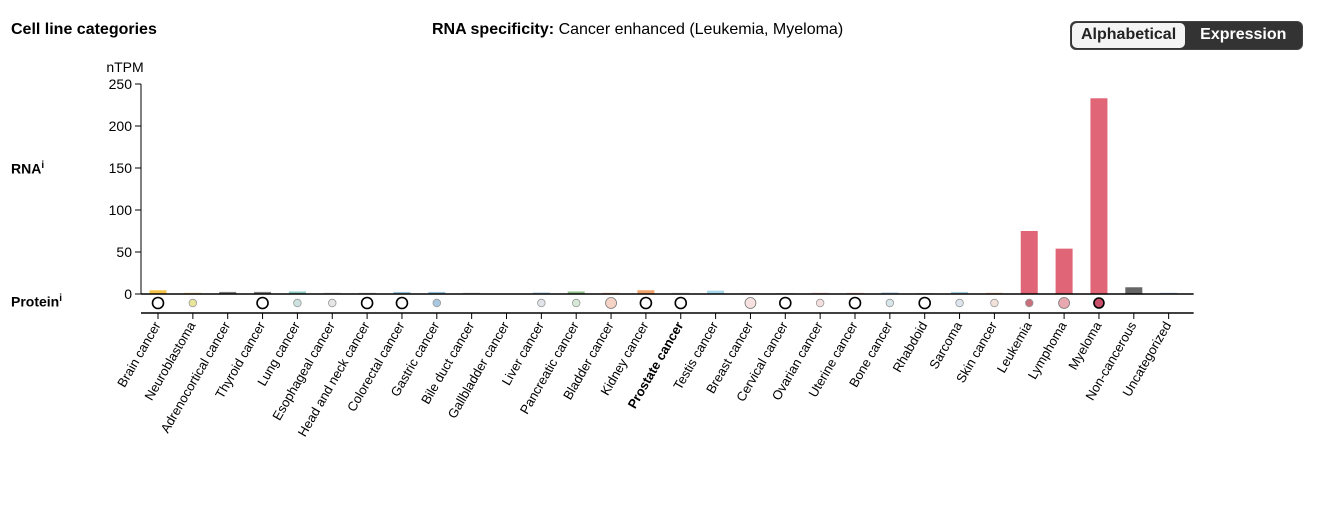 The height and width of the screenshot is (514, 1331). What do you see at coordinates (128, 294) in the screenshot?
I see `y-tick-label: 0` at bounding box center [128, 294].